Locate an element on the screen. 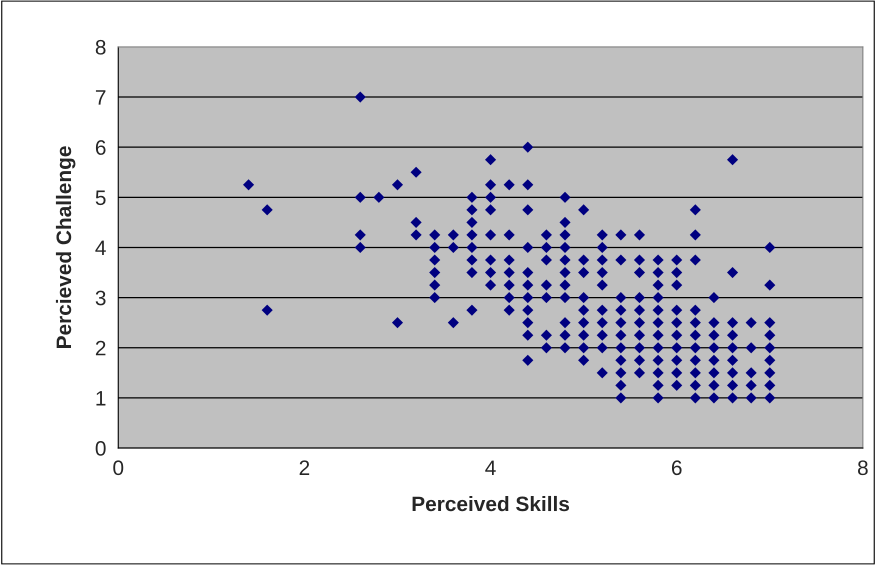  y-axis-title: Percieved Challenge is located at coordinates (66, 247).